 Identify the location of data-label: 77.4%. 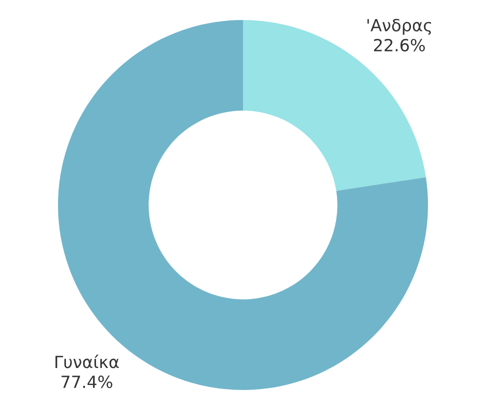
(87, 382).